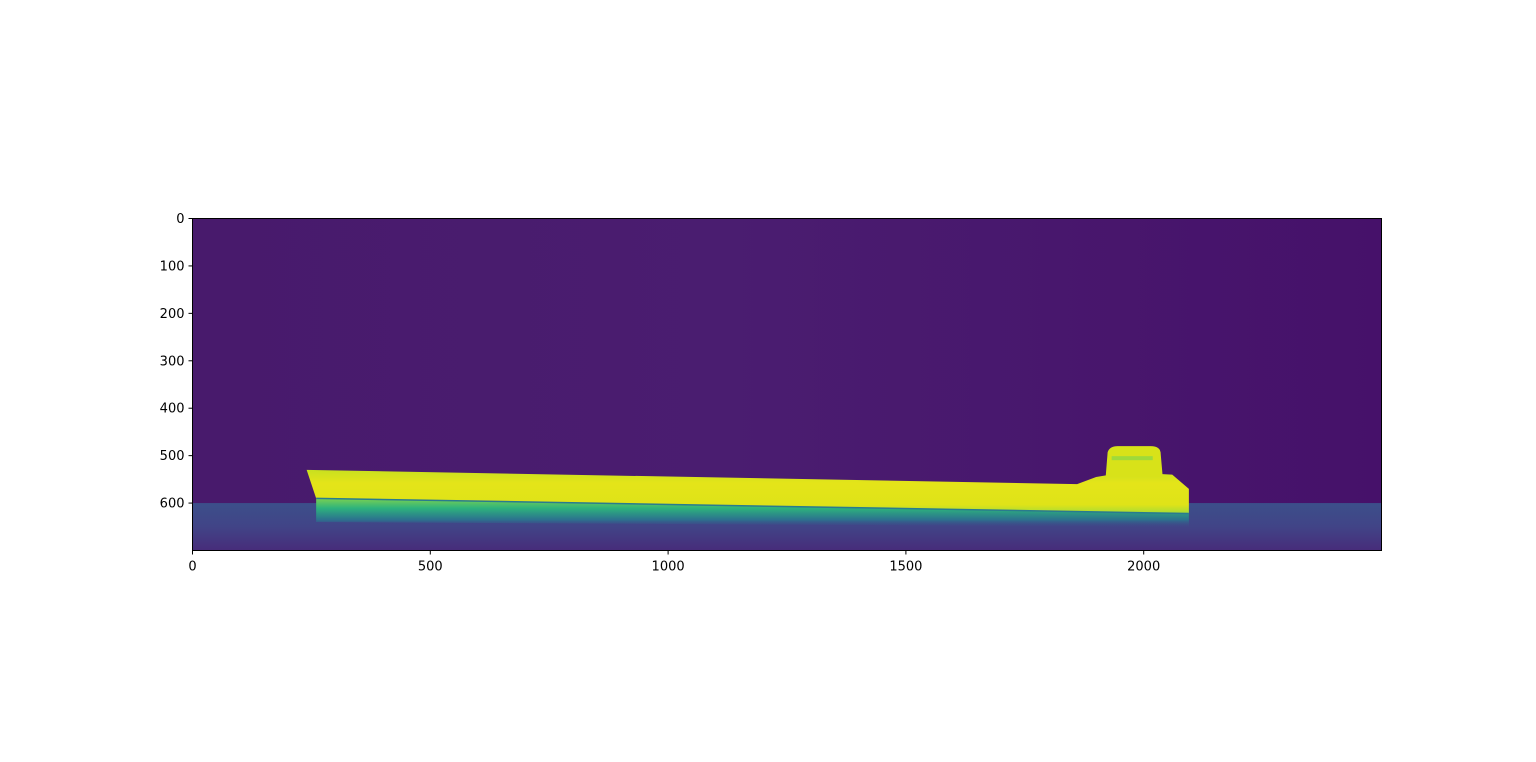  I want to click on image-bright-specimen, so click(747, 491).